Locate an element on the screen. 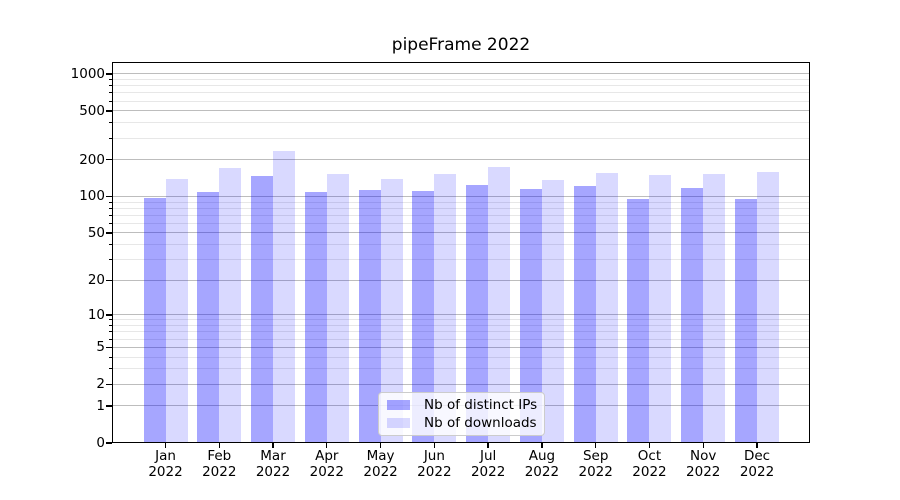  bar-distinct-ips-dec is located at coordinates (746, 320).